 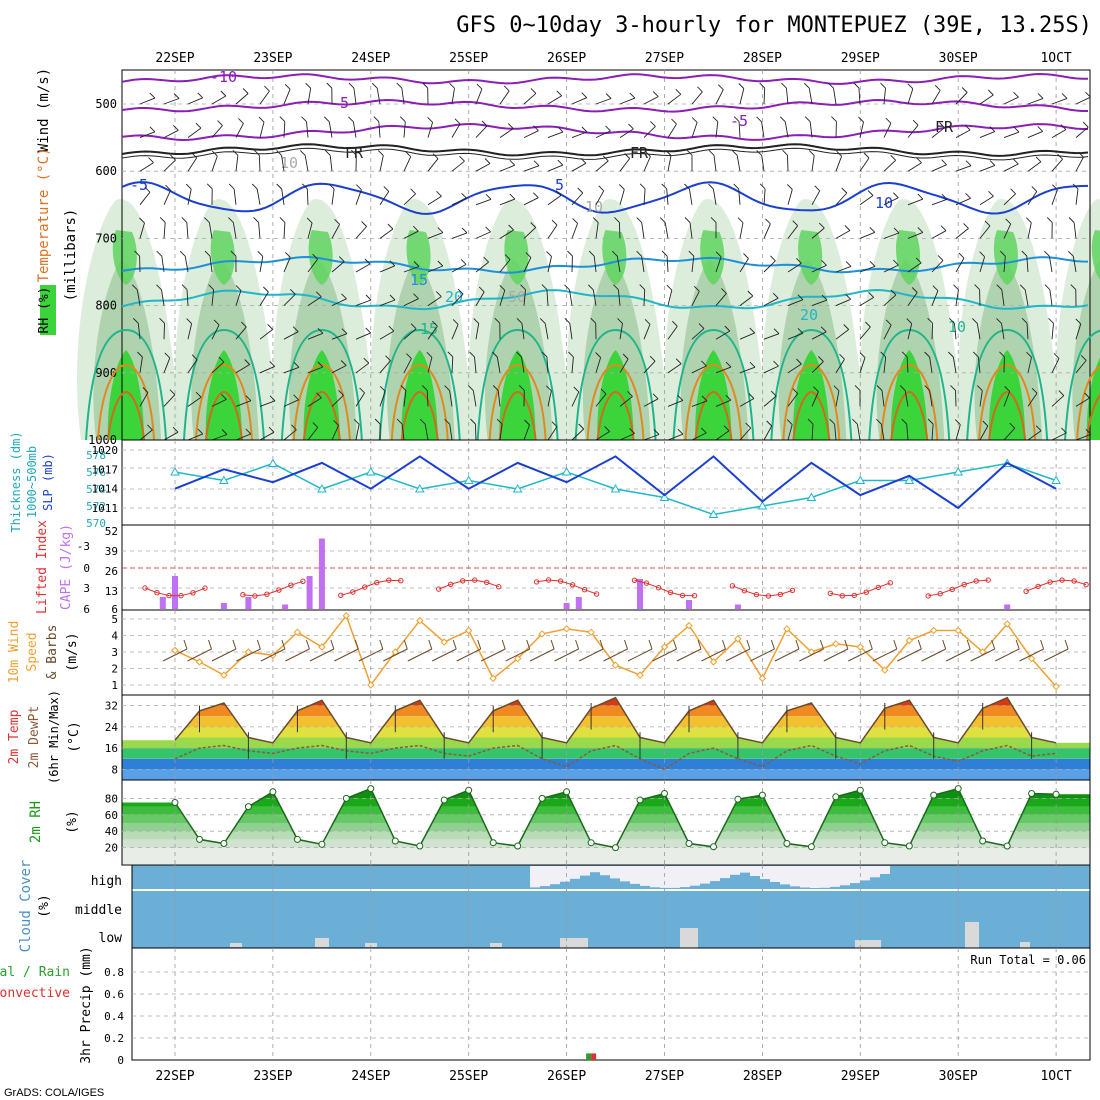 What do you see at coordinates (664, 1076) in the screenshot?
I see `date-tick-bottom: 27SEP` at bounding box center [664, 1076].